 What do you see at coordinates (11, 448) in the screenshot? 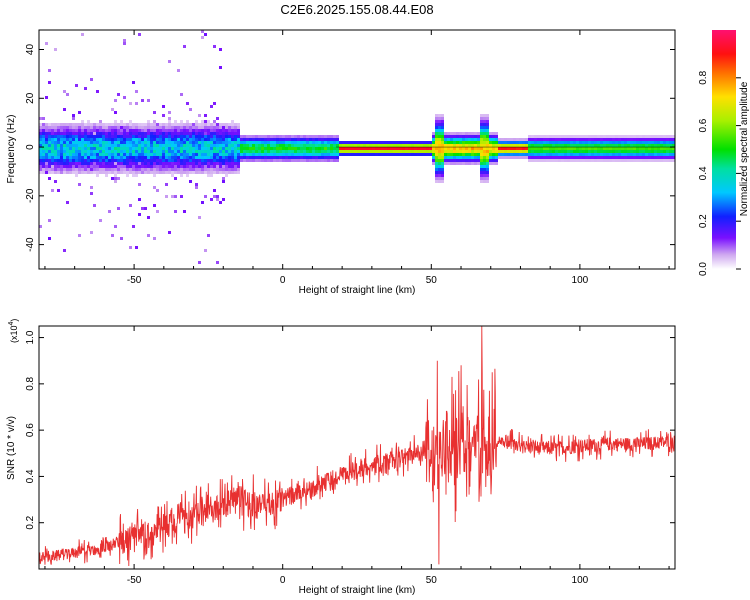
I see `snr-y-label: SNR (10 * v/v)` at bounding box center [11, 448].